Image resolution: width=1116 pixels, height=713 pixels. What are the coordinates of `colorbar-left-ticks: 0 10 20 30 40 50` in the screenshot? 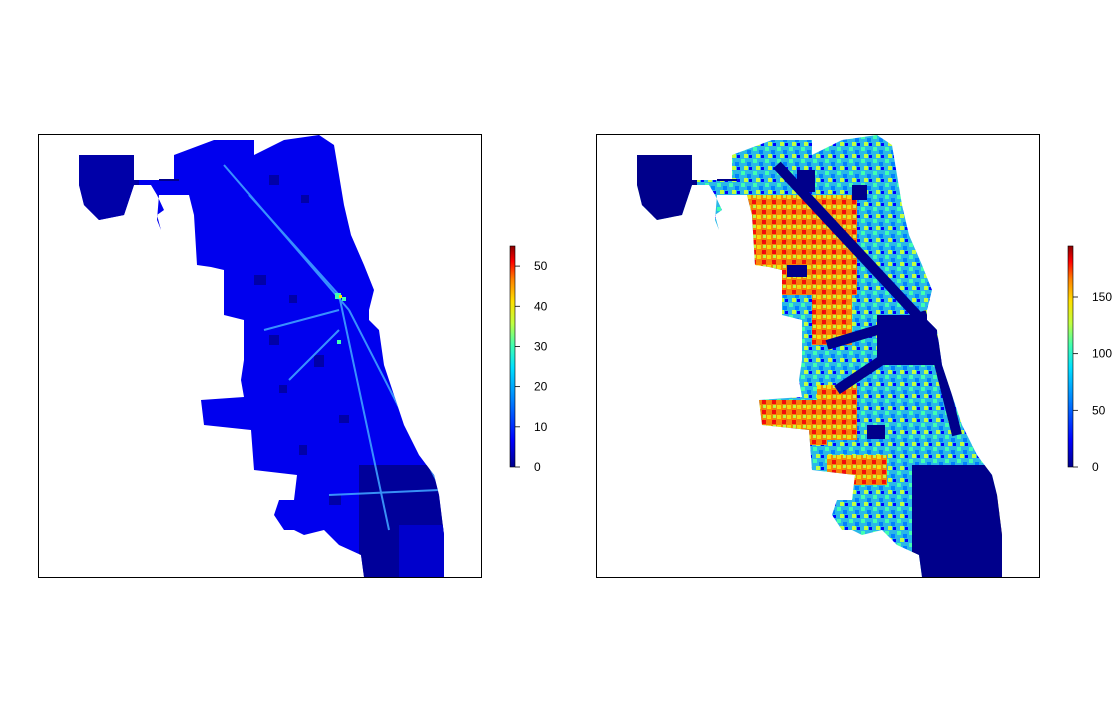 It's located at (531, 366).